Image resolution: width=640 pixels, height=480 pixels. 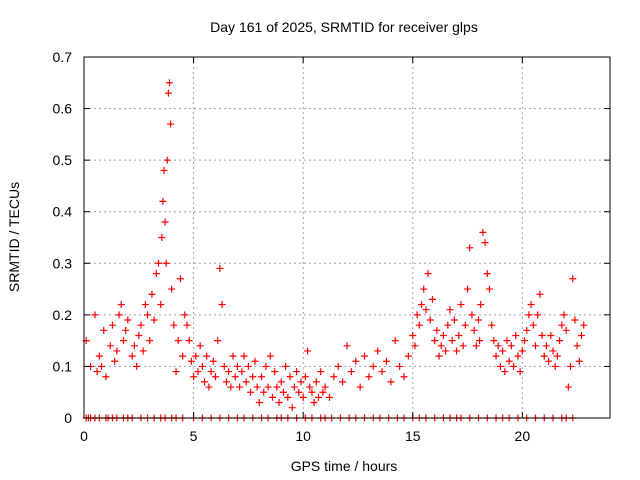 What do you see at coordinates (63, 57) in the screenshot?
I see `y-tick-label: 0.7` at bounding box center [63, 57].